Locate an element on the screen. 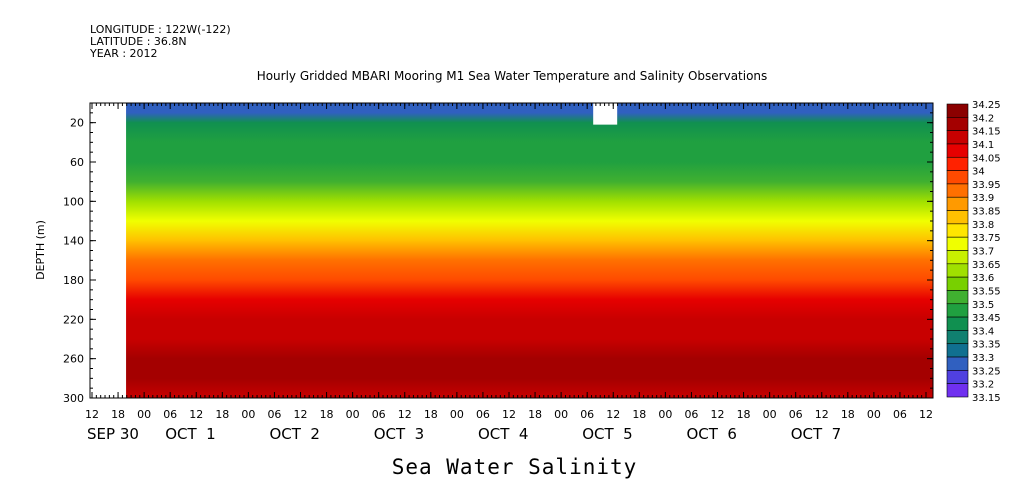  colorbar-label: 33.6 is located at coordinates (983, 278).